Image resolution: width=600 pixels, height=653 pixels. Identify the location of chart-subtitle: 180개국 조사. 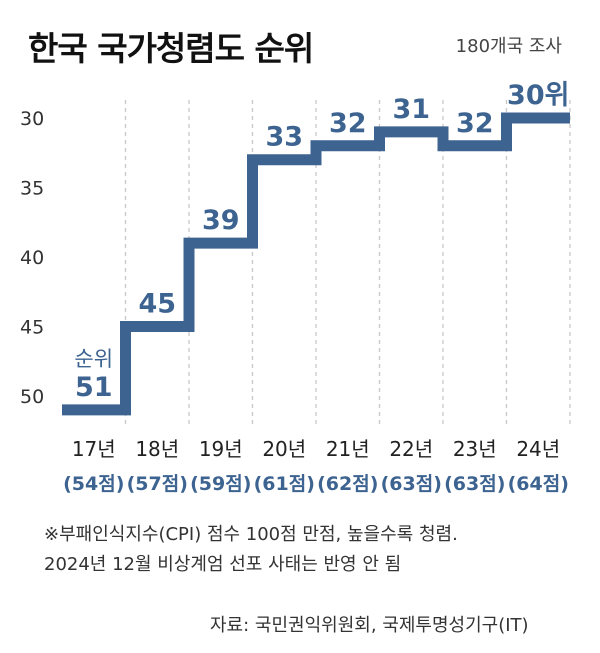
(508, 46).